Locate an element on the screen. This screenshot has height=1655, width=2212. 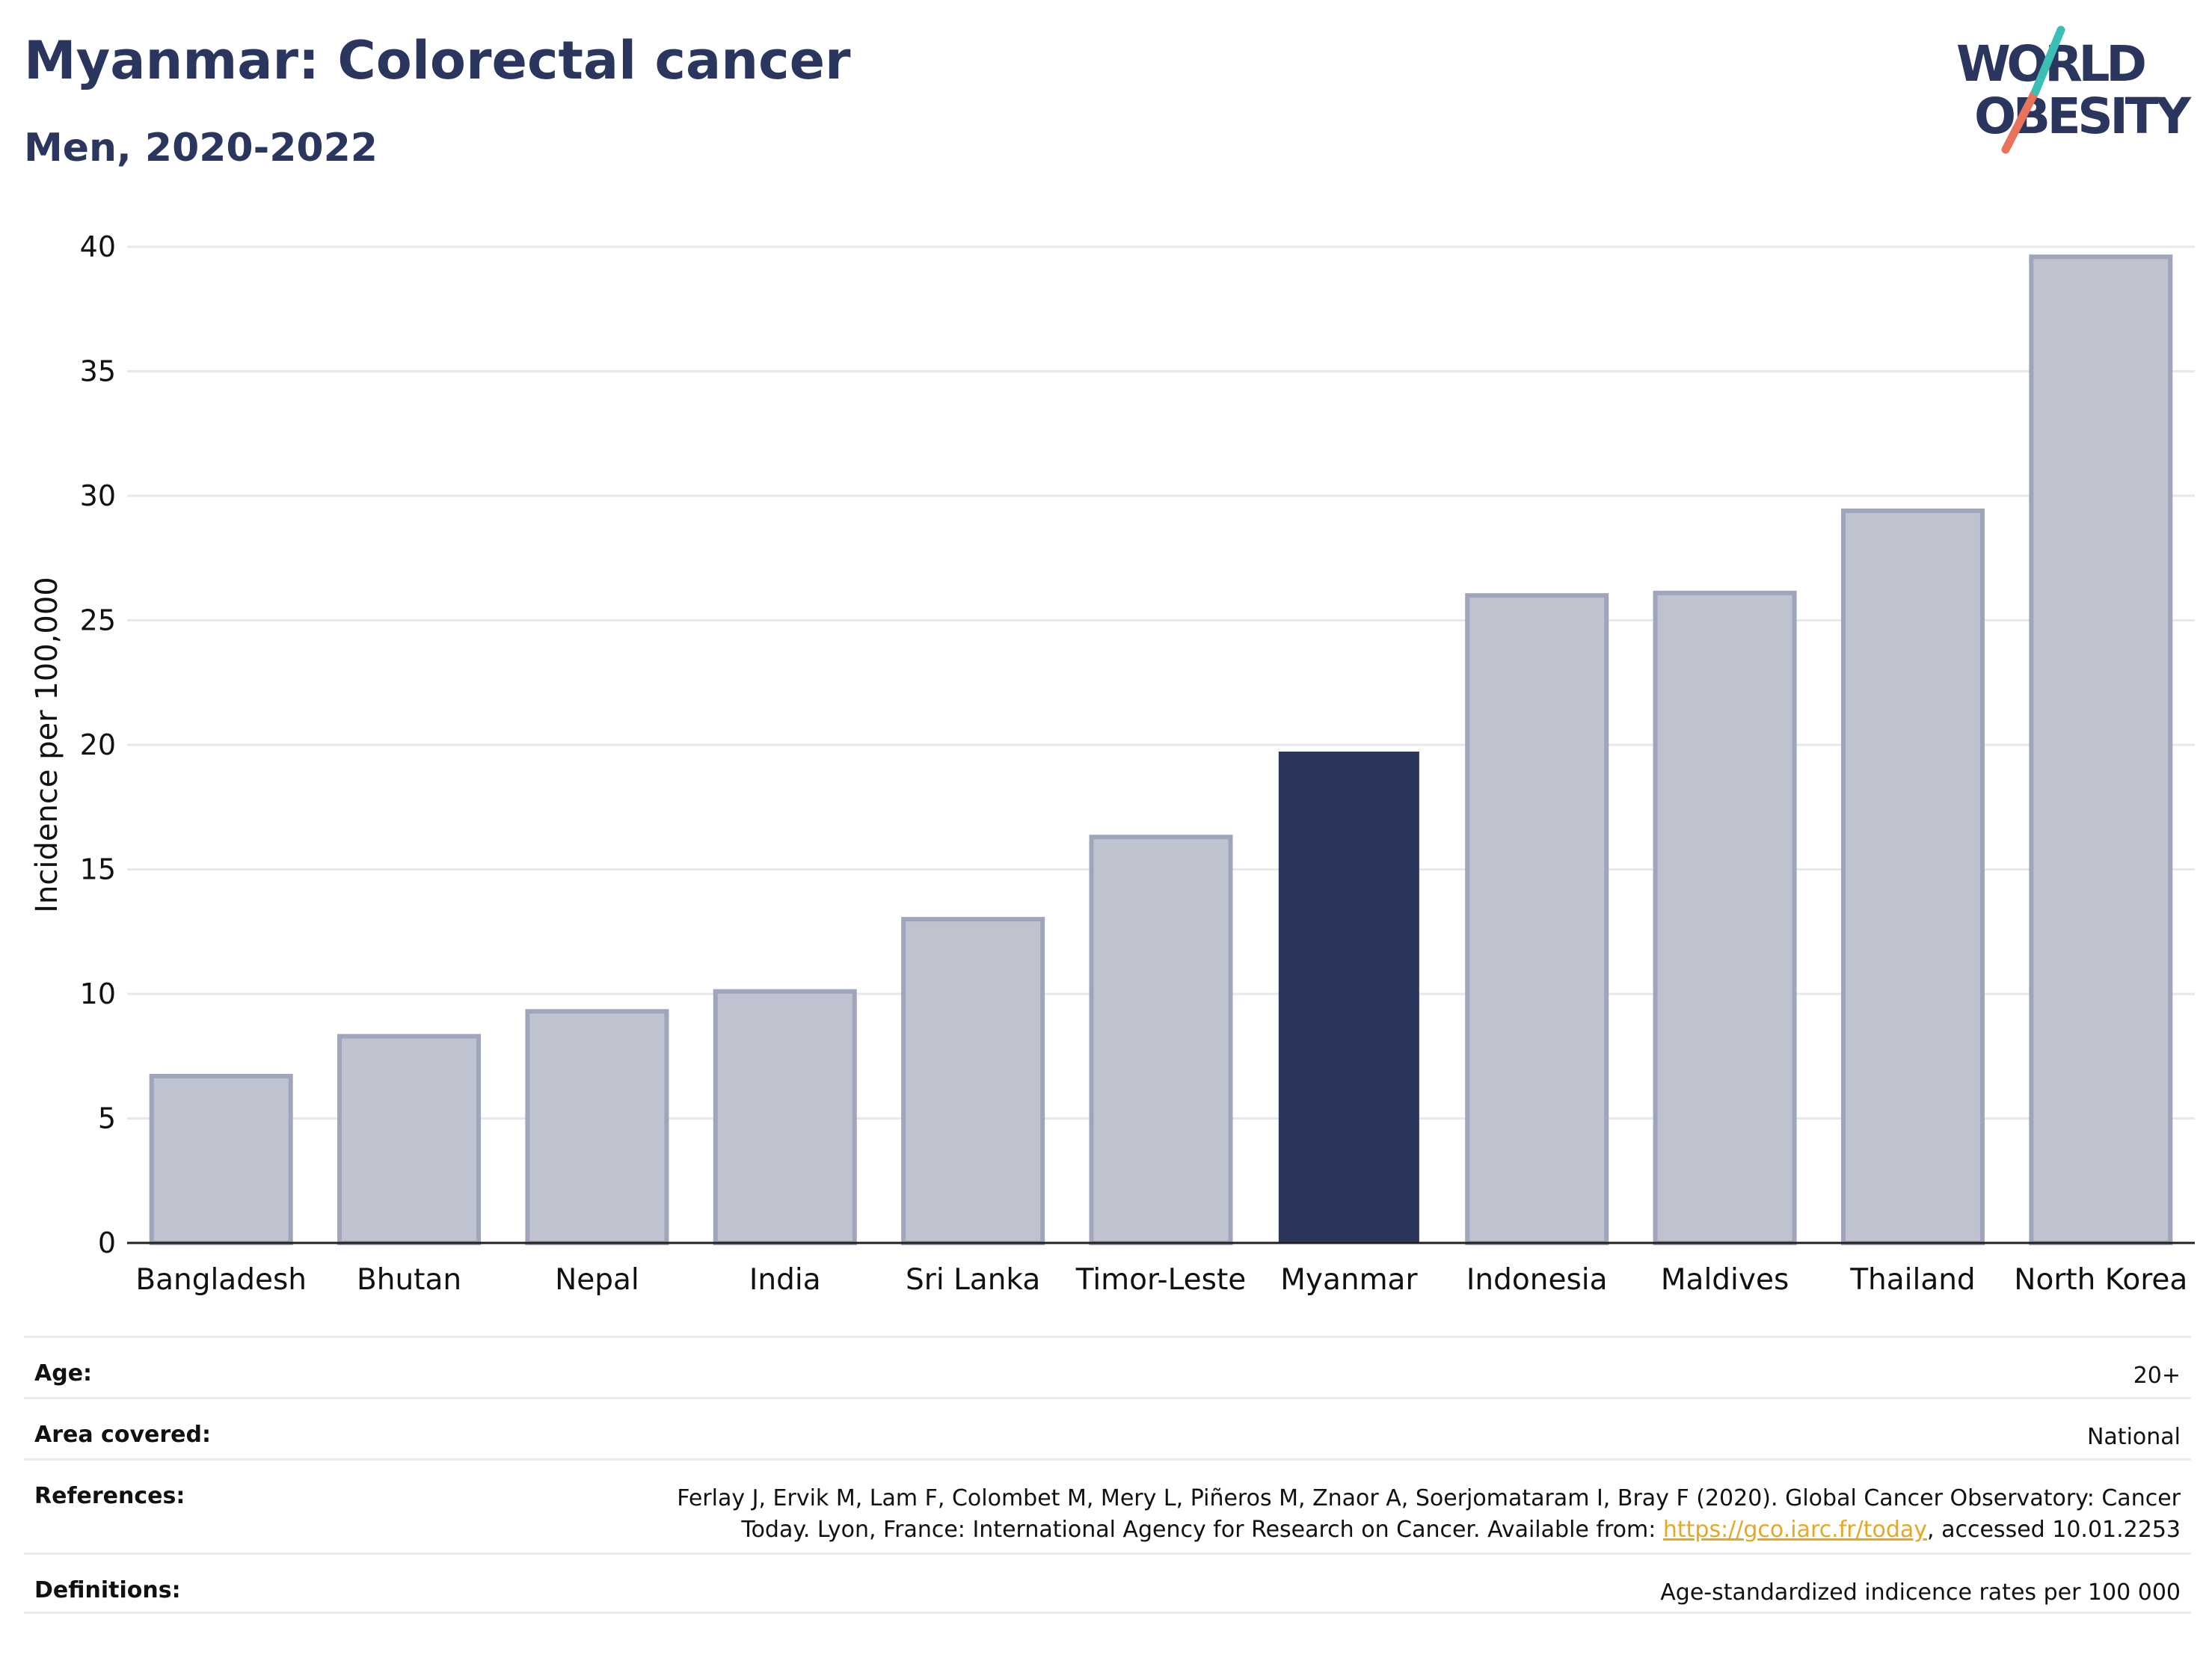
logo-slash-upper is located at coordinates (2048, 60).